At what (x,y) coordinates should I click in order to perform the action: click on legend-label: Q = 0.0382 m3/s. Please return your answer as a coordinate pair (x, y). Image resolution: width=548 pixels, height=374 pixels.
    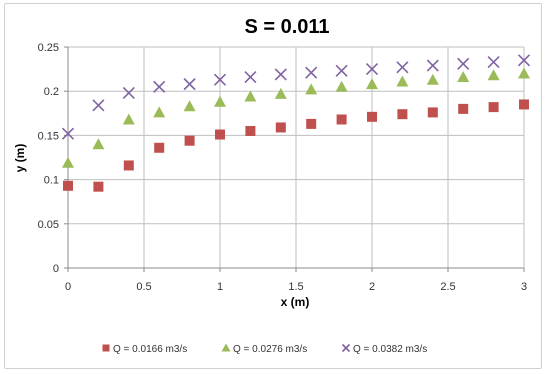
    Looking at the image, I should click on (390, 349).